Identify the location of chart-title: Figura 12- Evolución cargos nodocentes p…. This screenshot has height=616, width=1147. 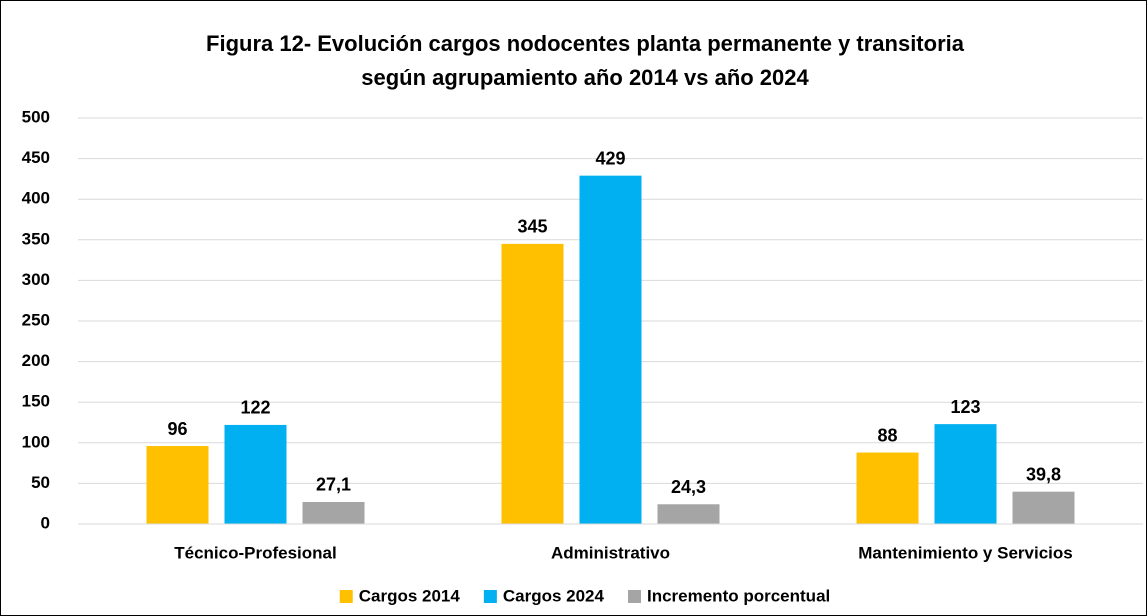
(585, 43).